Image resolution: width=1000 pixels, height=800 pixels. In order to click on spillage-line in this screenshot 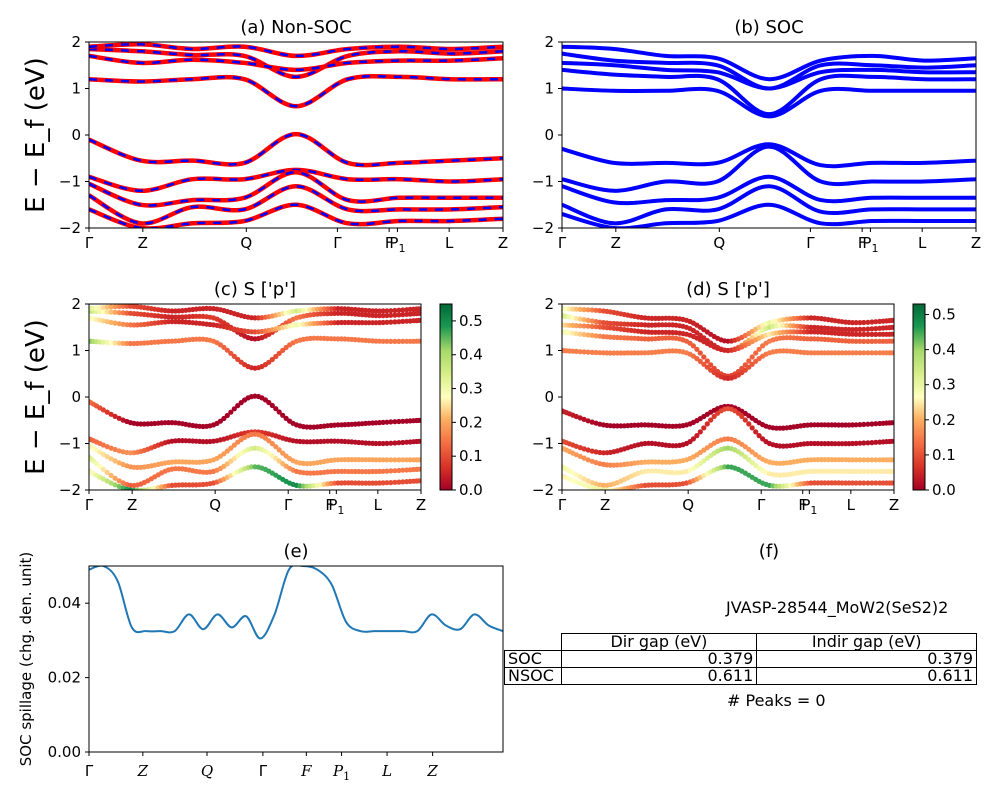, I will do `click(296, 603)`.